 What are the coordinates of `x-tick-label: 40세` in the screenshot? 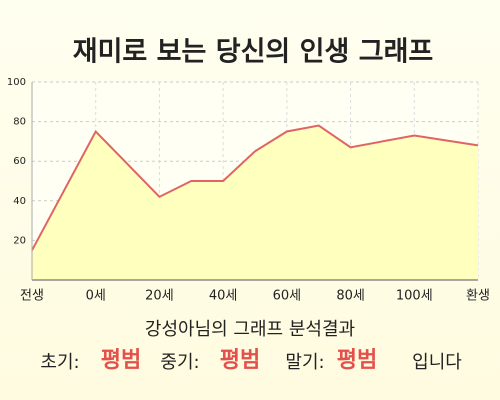 It's located at (223, 296).